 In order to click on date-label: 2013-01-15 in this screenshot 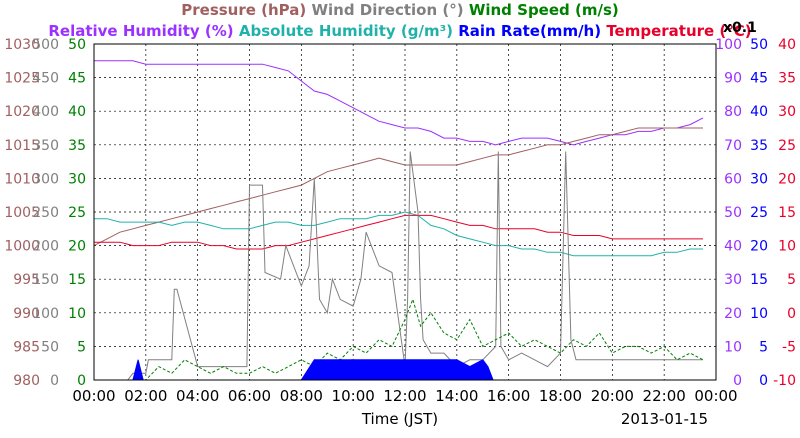, I will do `click(664, 419)`.